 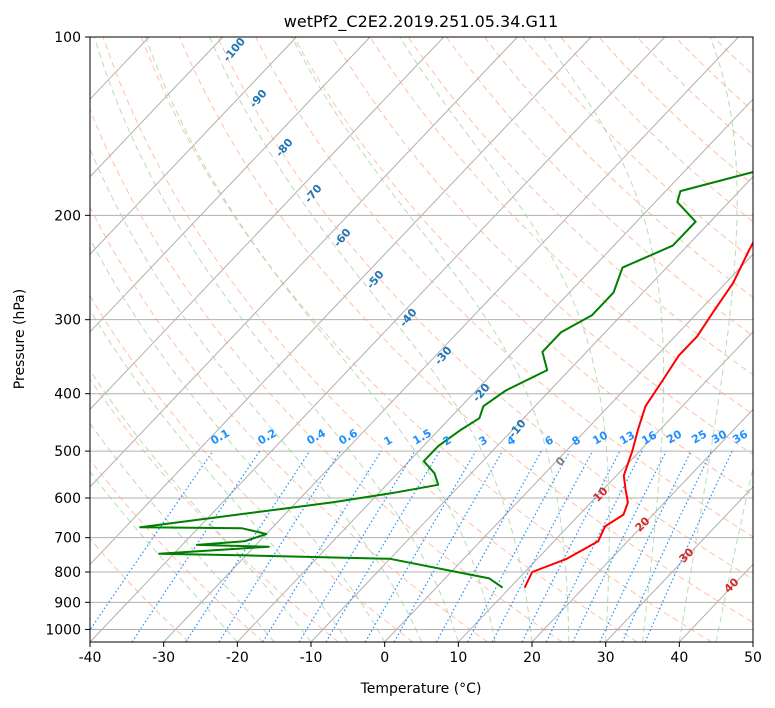 I want to click on y-tick-label: 200, so click(x=67, y=216).